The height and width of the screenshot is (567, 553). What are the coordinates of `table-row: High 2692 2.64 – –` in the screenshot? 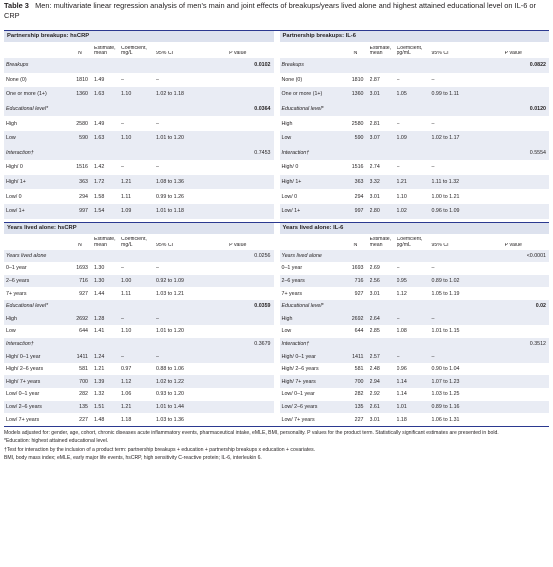 It's located at (414, 319).